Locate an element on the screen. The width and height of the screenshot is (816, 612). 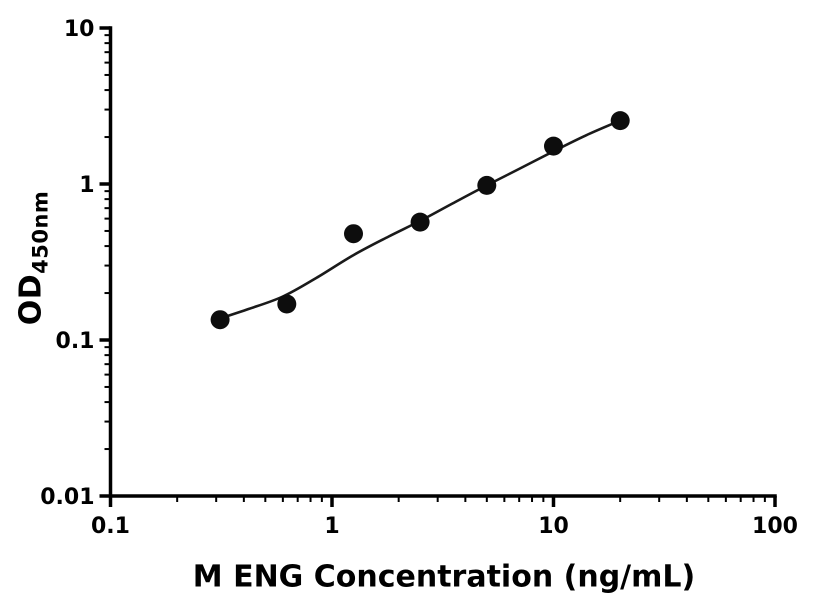
x-tick-label: 100 is located at coordinates (775, 526).